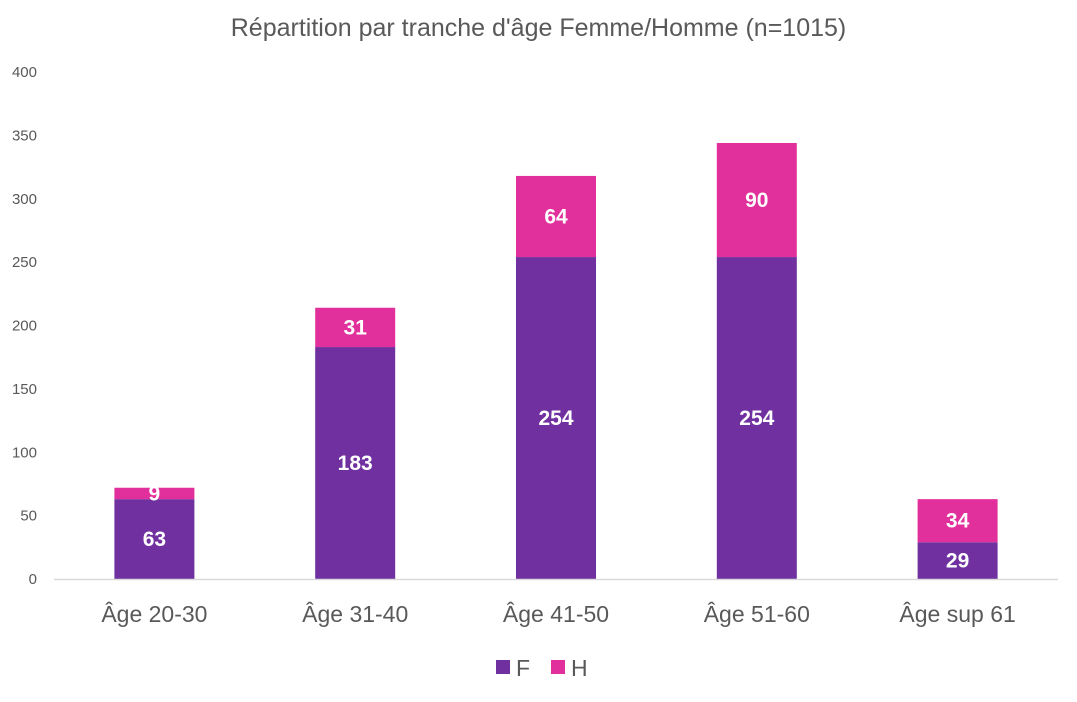 Image resolution: width=1077 pixels, height=702 pixels. I want to click on y-tick-label: 400, so click(24, 72).